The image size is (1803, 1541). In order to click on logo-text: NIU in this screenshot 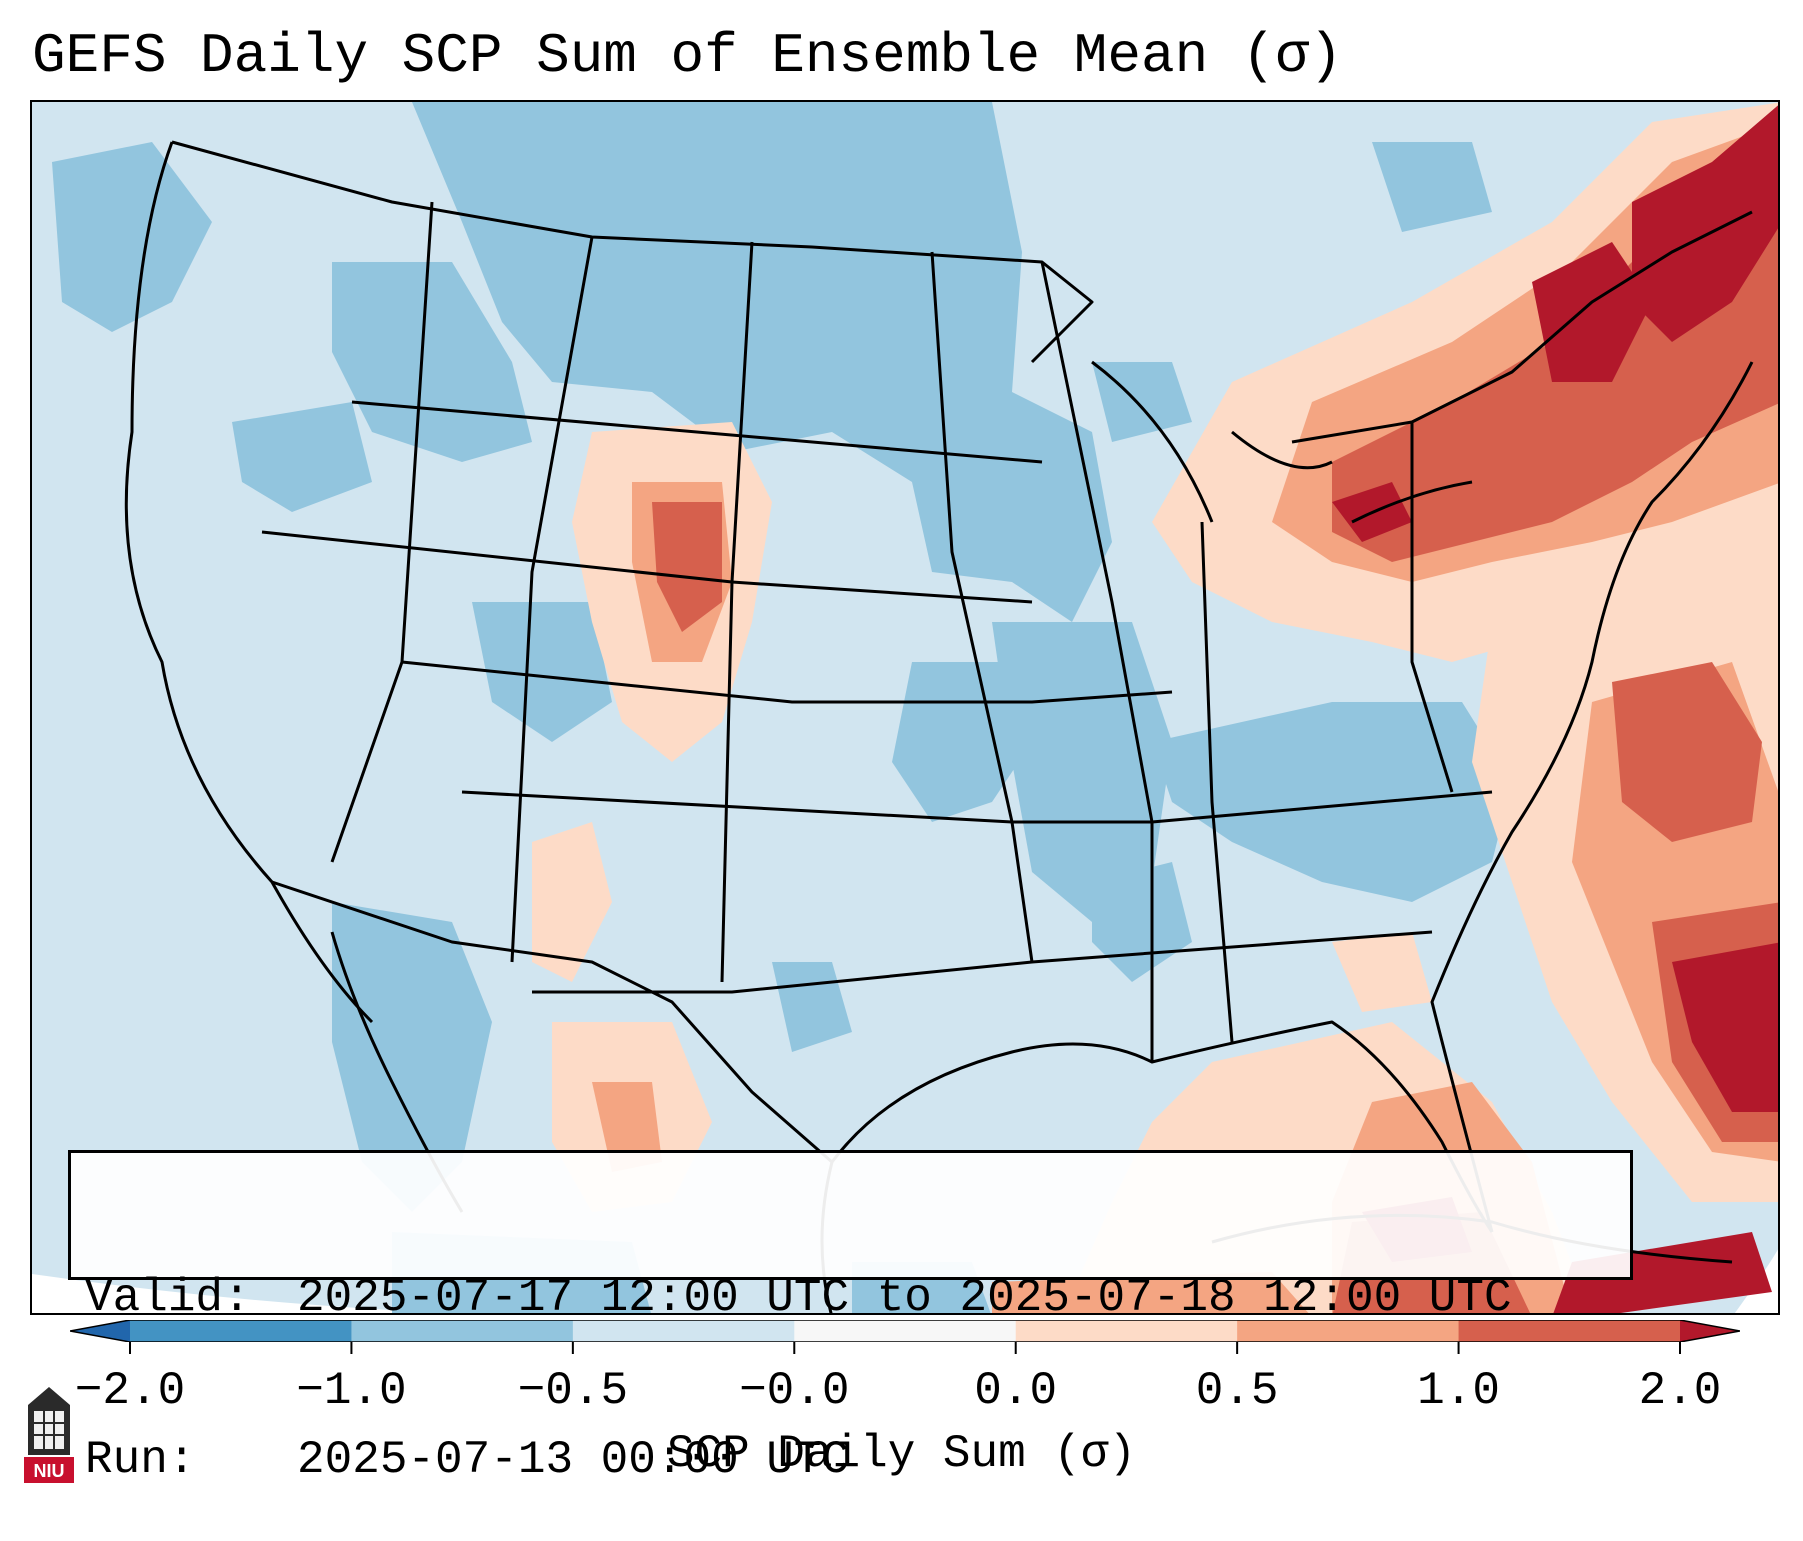, I will do `click(49, 1471)`.